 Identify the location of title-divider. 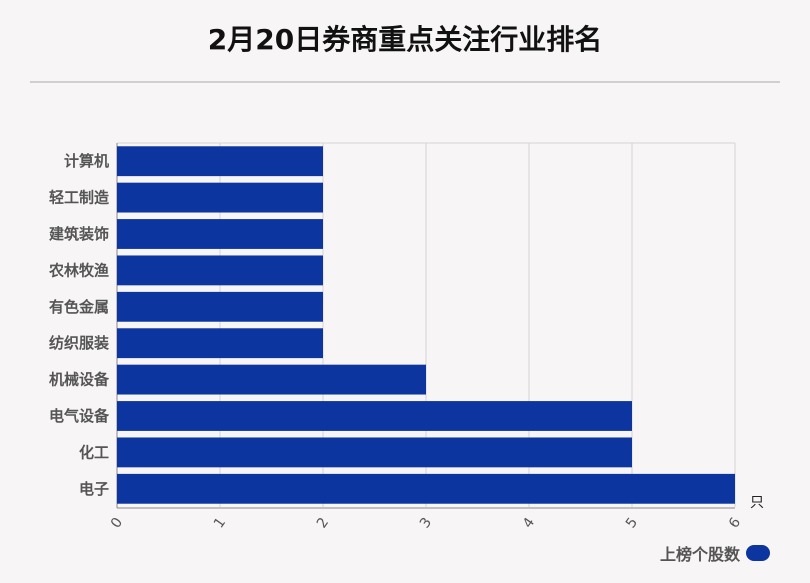
(405, 82).